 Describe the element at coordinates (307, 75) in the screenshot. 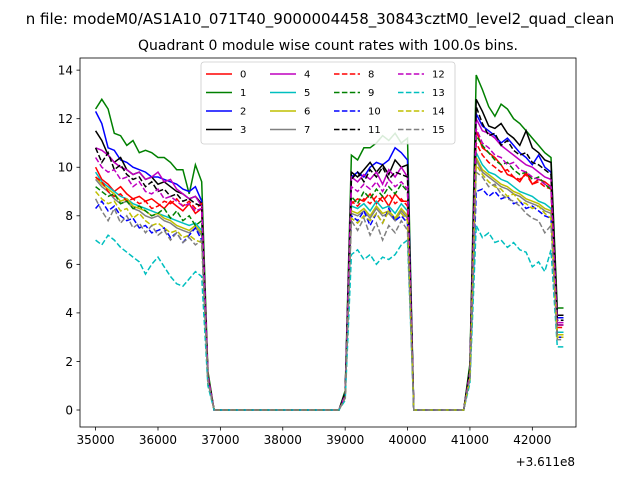

I see `legend-label: 4` at that location.